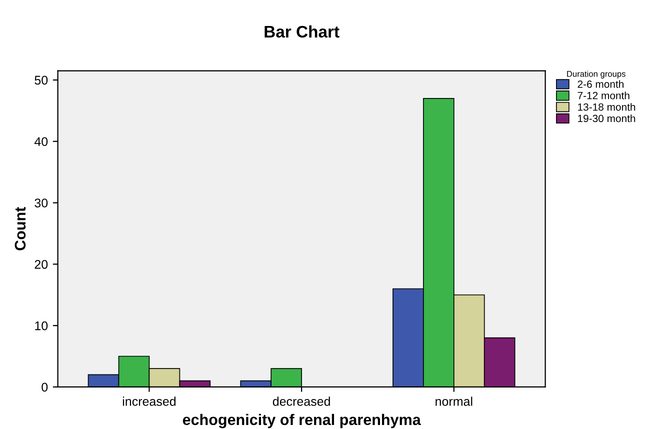 The width and height of the screenshot is (657, 429). Describe the element at coordinates (301, 401) in the screenshot. I see `x-tick-label: decreased` at that location.